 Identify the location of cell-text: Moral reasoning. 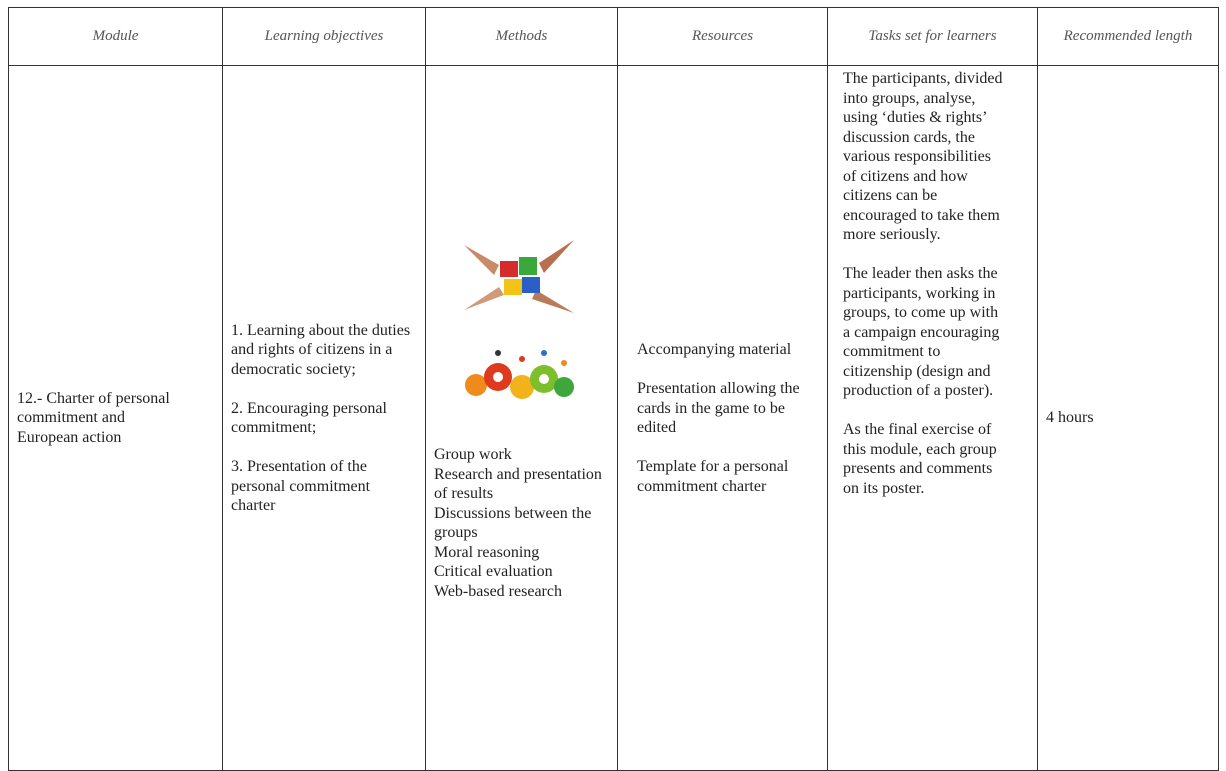
(487, 552).